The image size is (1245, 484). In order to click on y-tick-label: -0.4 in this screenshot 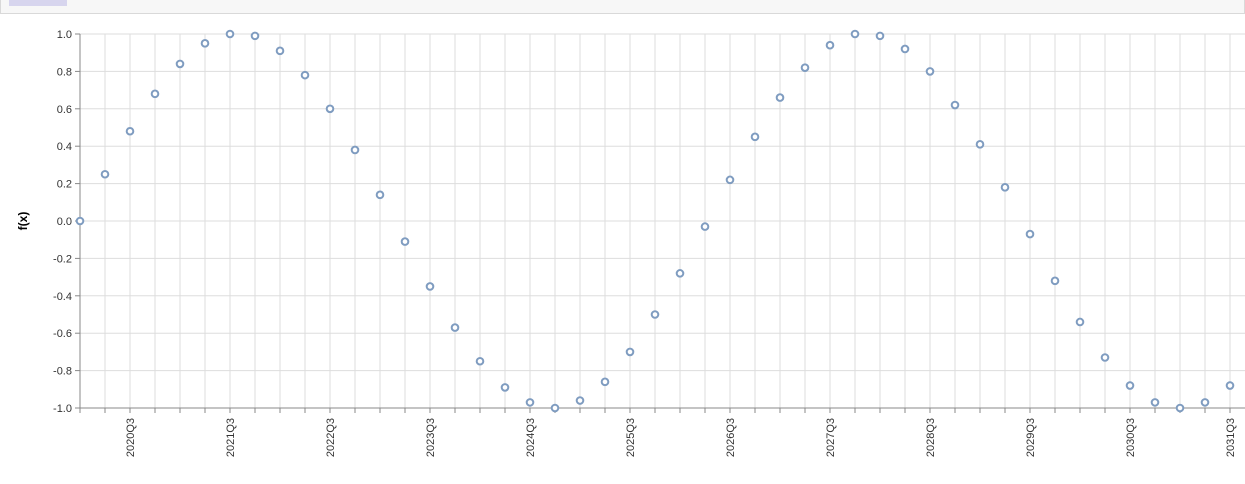, I will do `click(62, 297)`.